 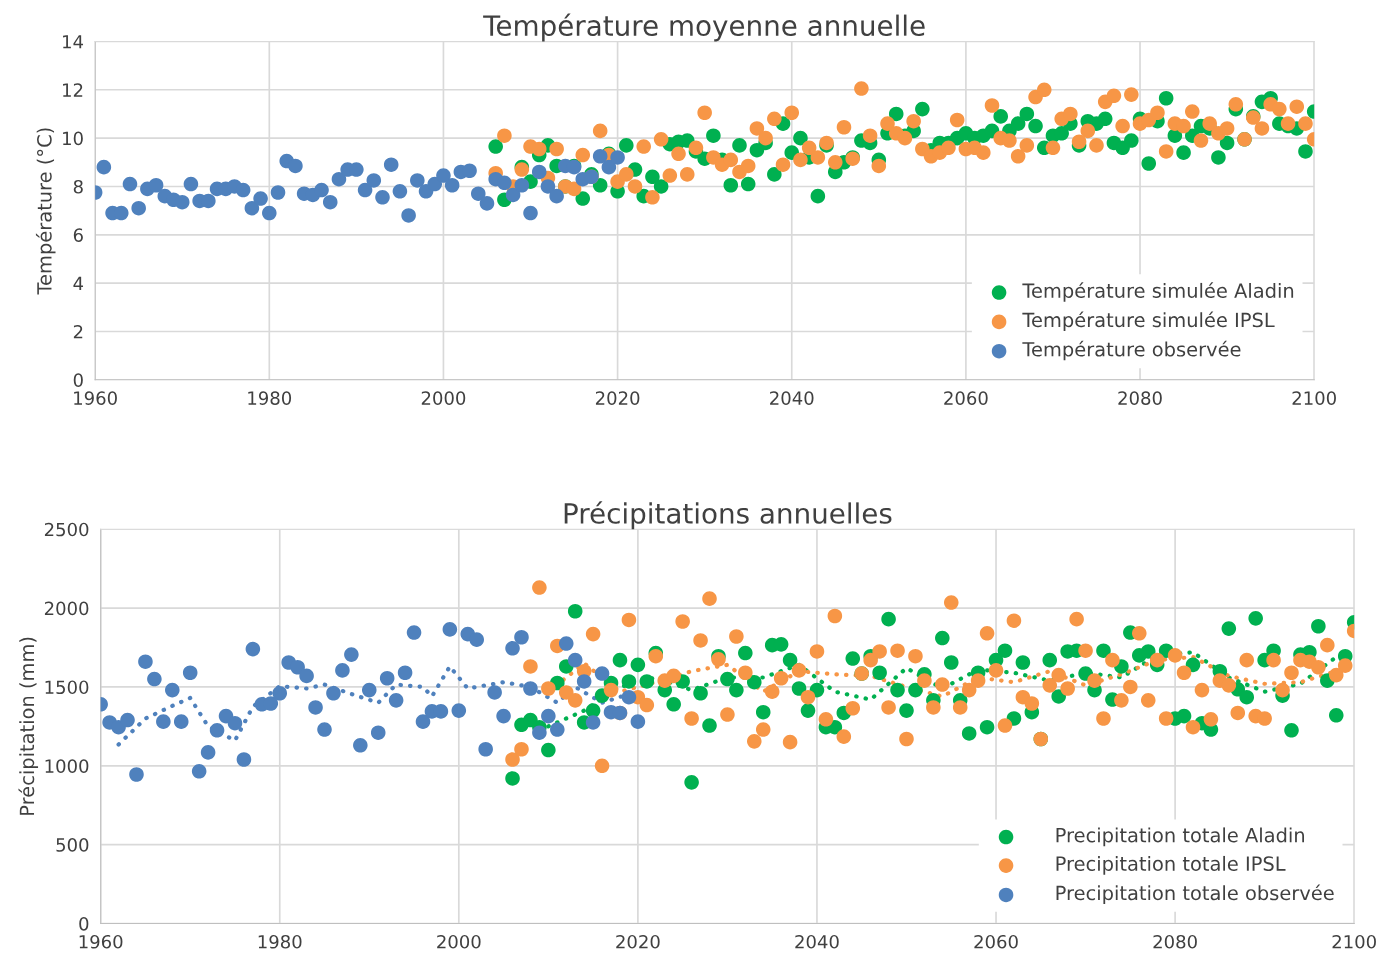 I want to click on y-axis-title: Précipitation (mm), so click(x=28, y=726).